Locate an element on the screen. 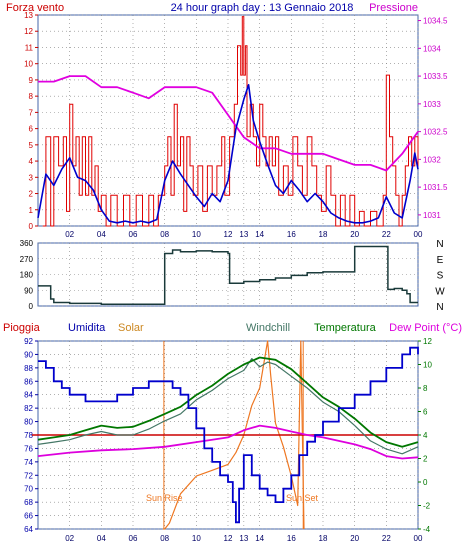 This screenshot has height=555, width=466. p1-right-tick-label-2: 1032 is located at coordinates (432, 159).